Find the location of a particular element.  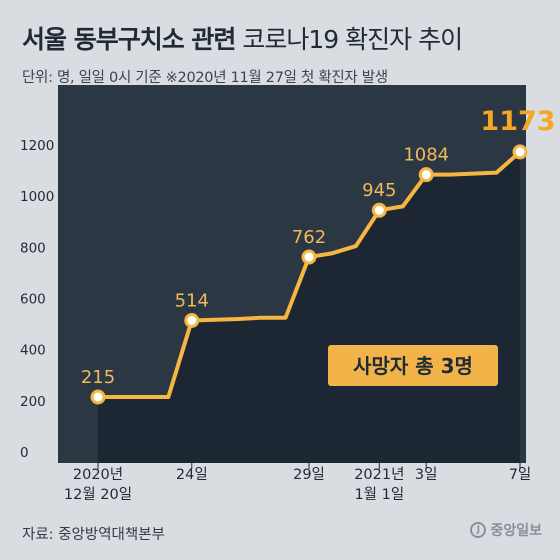

y-tick-label: 400 is located at coordinates (33, 351).